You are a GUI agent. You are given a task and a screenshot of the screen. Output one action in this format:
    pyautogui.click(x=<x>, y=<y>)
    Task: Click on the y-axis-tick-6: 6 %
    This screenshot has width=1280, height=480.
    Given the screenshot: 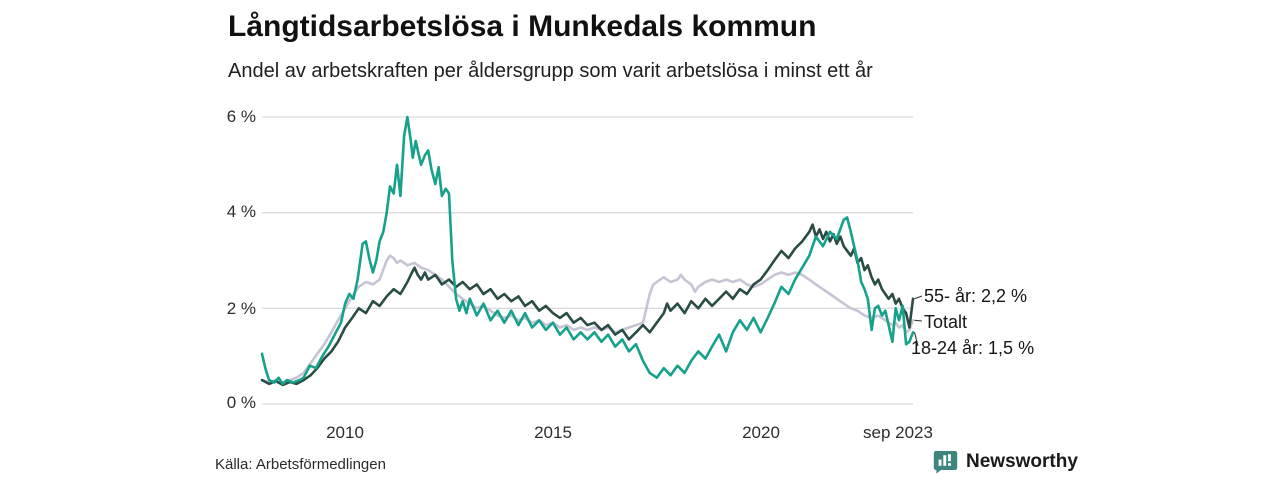 What is the action you would take?
    pyautogui.click(x=241, y=116)
    